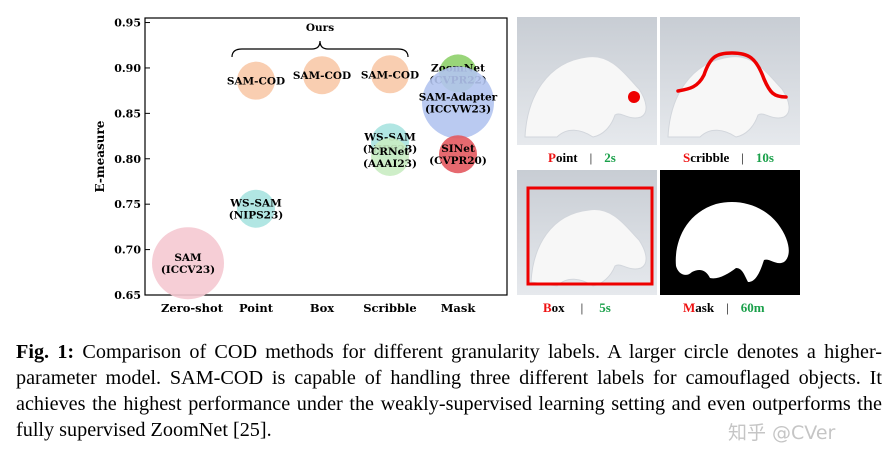  I want to click on point-label: (AAAI23), so click(390, 164).